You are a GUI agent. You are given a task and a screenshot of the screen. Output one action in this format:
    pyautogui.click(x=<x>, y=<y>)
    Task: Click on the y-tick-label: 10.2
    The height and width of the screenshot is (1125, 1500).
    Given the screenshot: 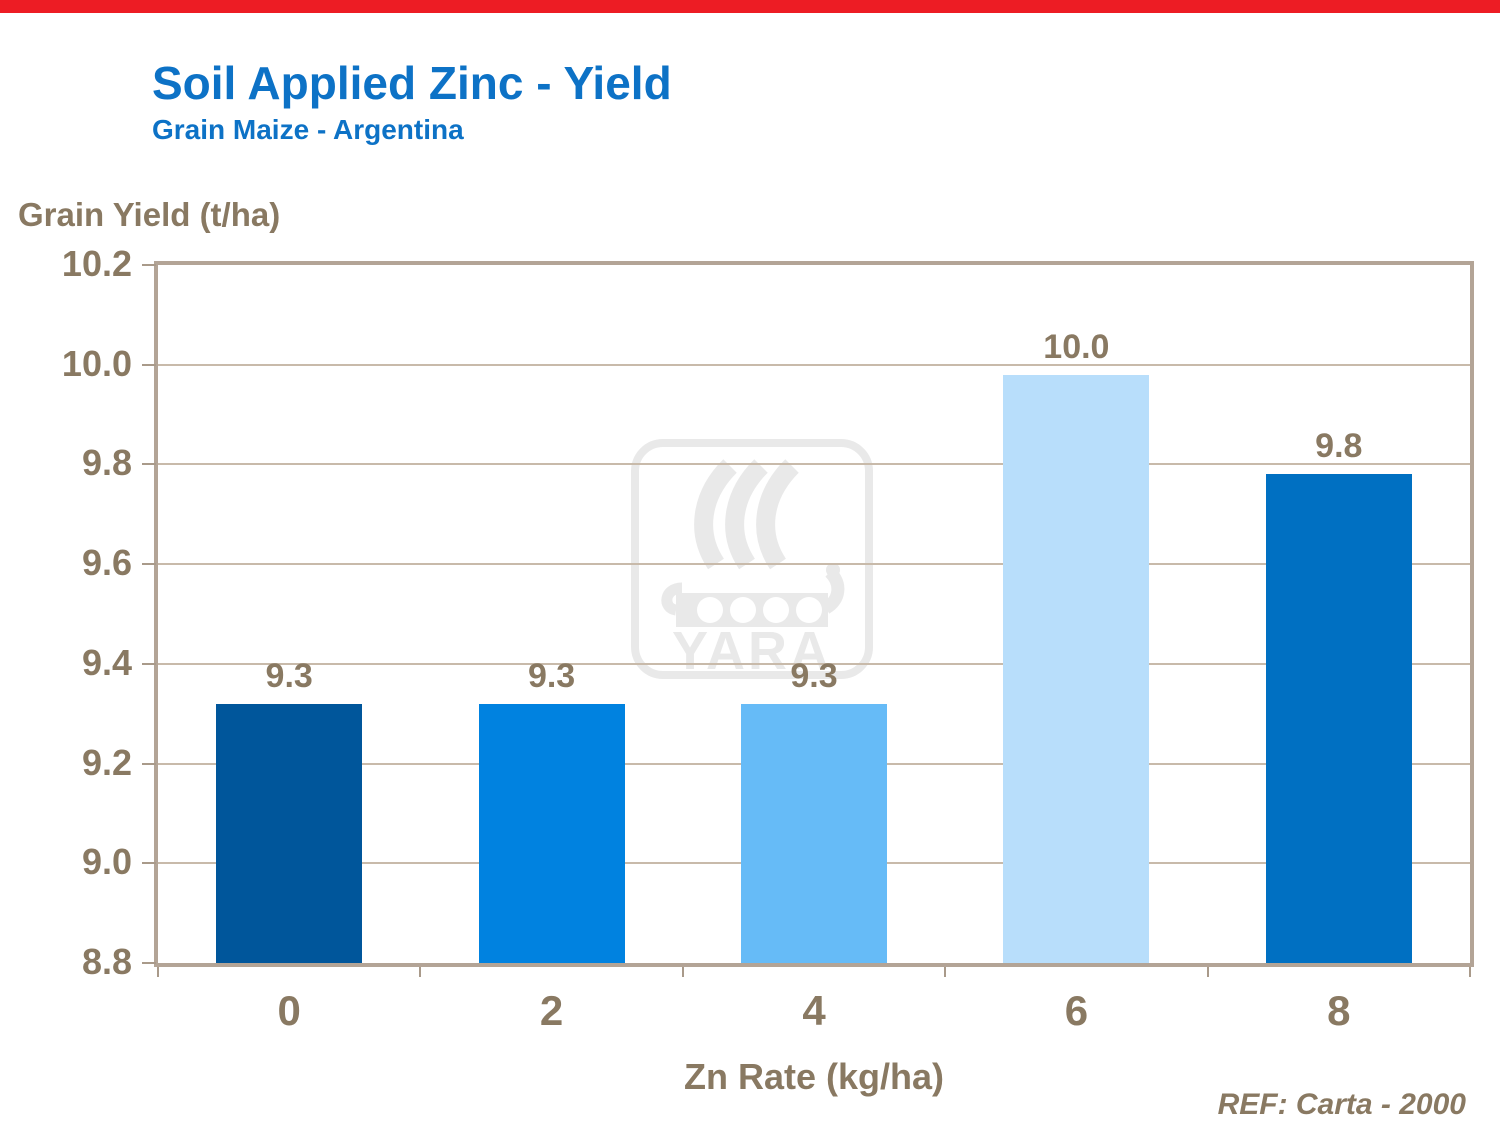 What is the action you would take?
    pyautogui.click(x=96, y=263)
    